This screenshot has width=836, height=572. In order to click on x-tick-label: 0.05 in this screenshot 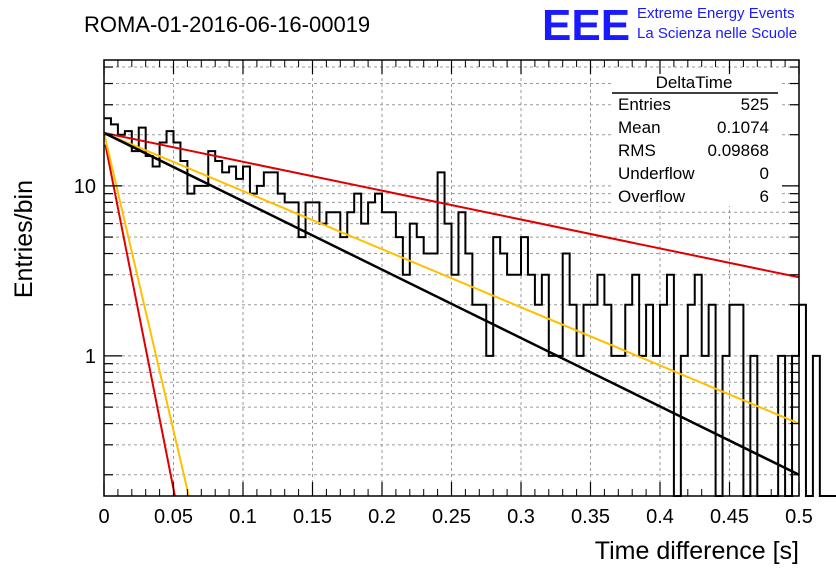, I will do `click(173, 517)`.